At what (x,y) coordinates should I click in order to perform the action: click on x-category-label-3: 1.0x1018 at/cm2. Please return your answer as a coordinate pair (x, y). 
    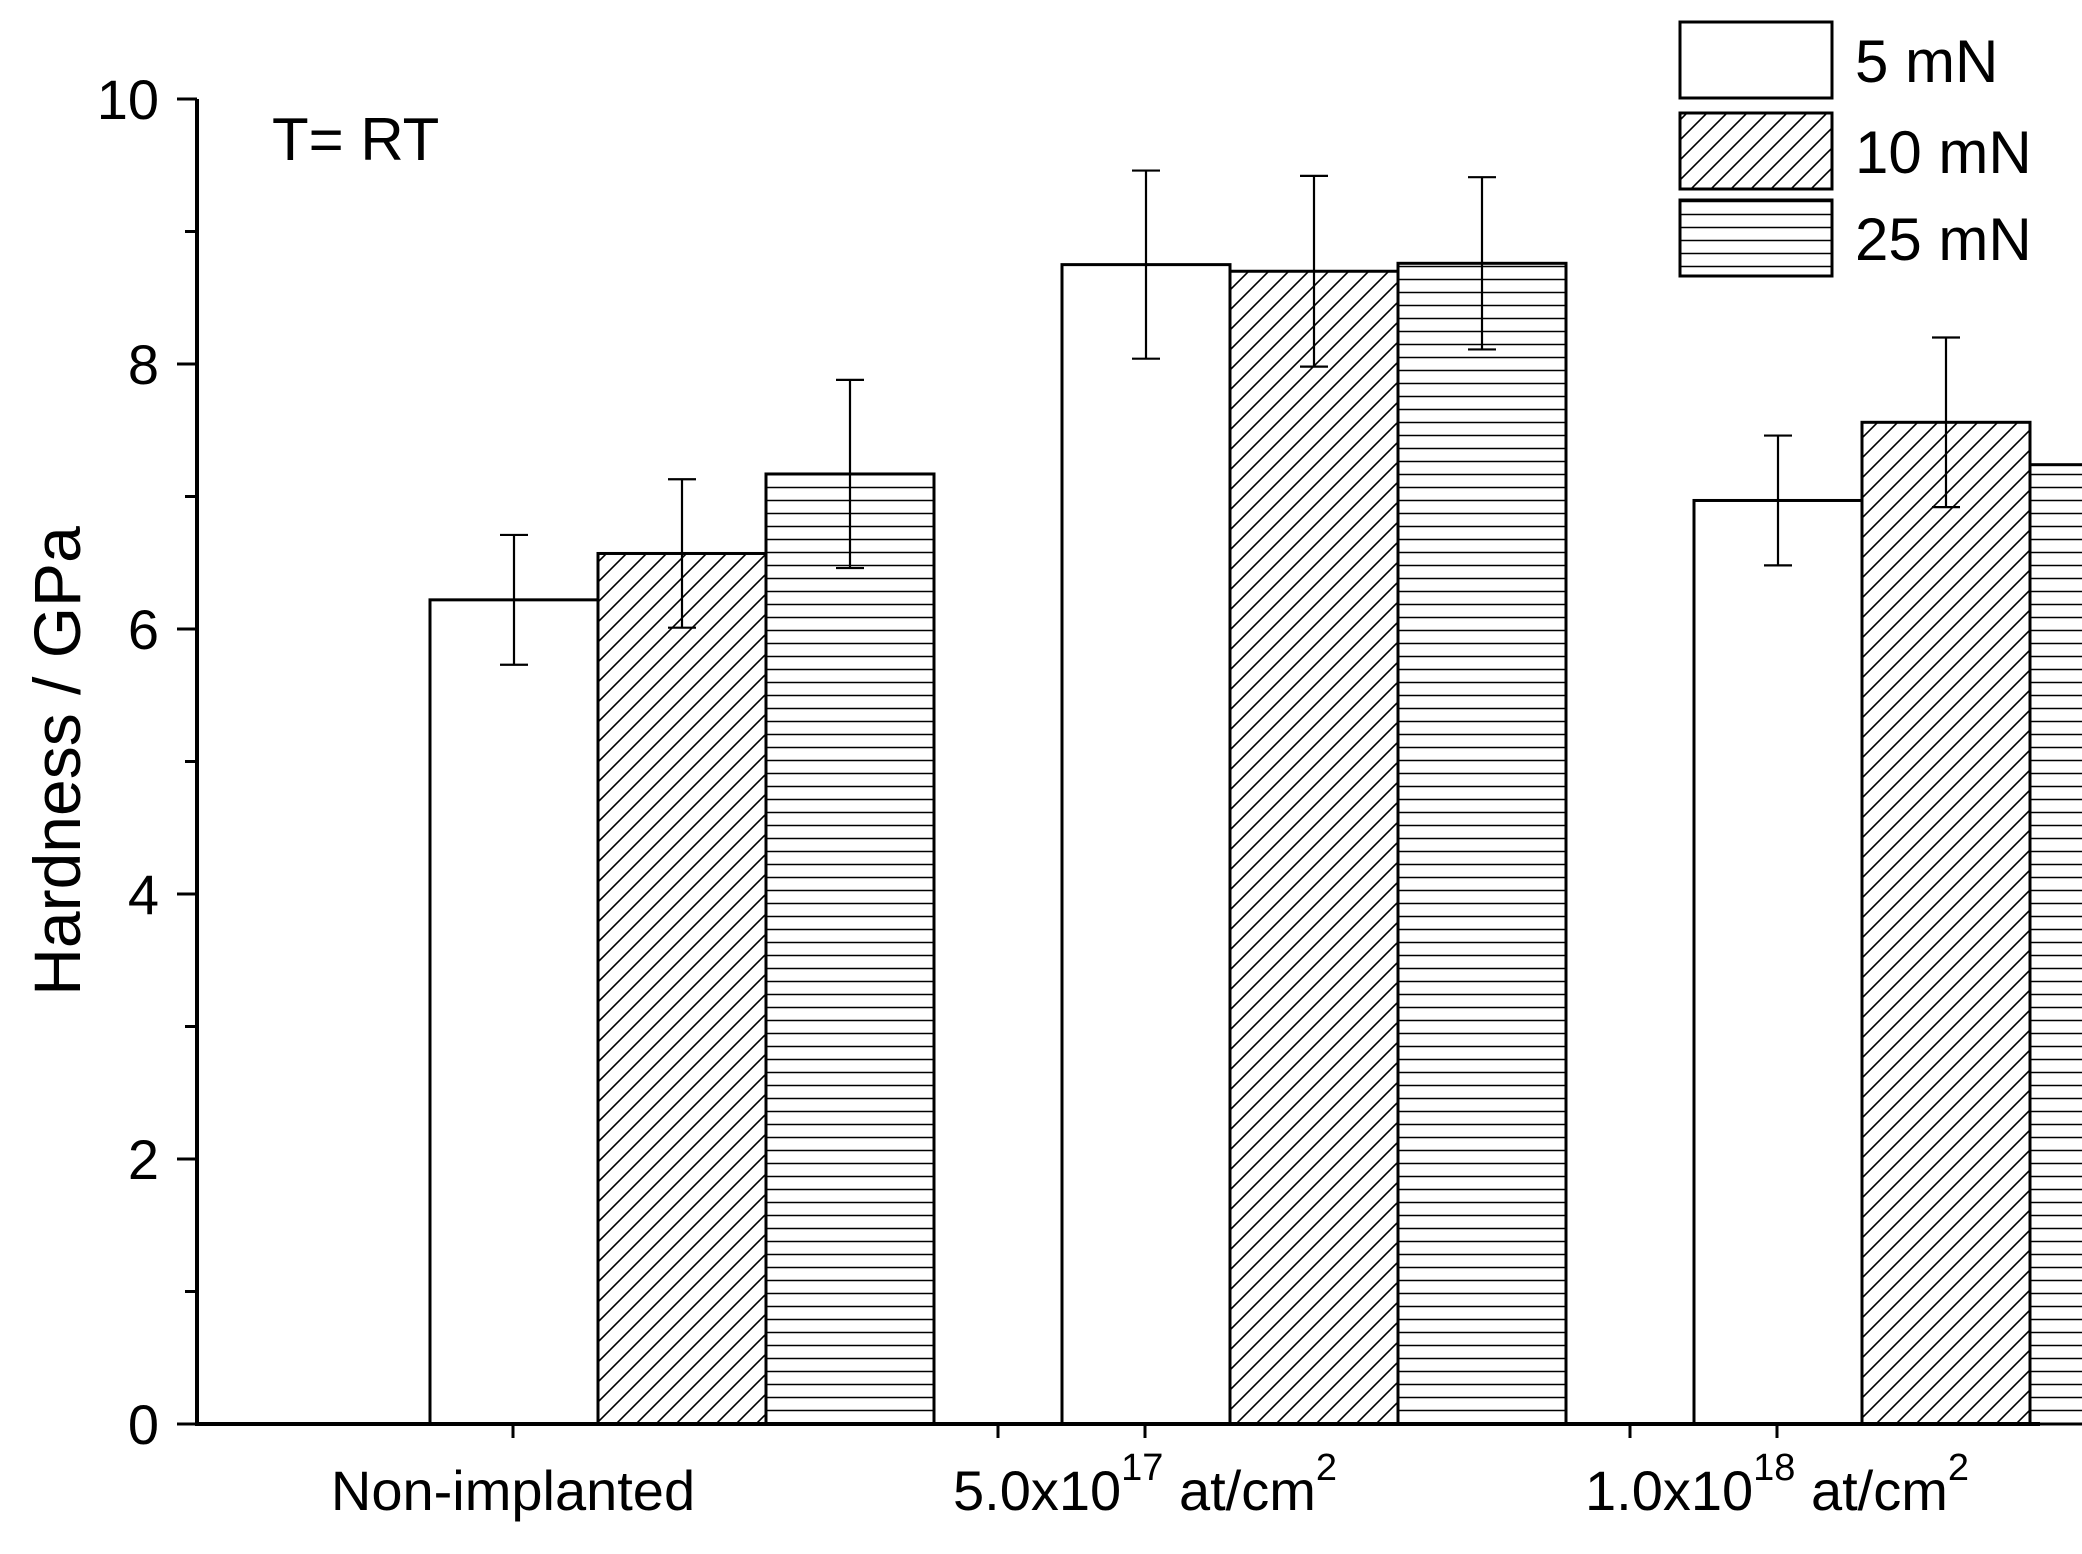
    Looking at the image, I should click on (1777, 1484).